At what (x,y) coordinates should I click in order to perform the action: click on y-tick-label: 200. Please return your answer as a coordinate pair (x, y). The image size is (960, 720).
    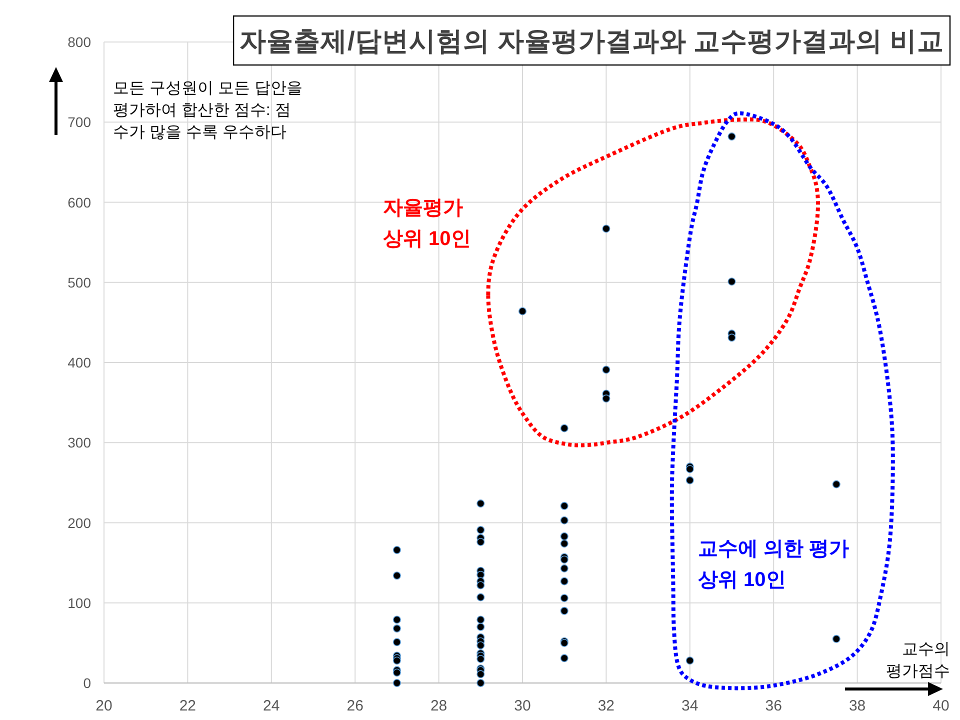
    Looking at the image, I should click on (79, 522).